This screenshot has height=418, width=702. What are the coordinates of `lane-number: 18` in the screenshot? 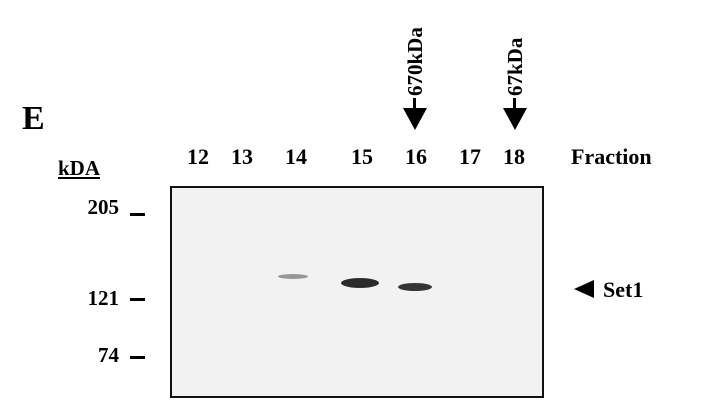 It's located at (514, 156).